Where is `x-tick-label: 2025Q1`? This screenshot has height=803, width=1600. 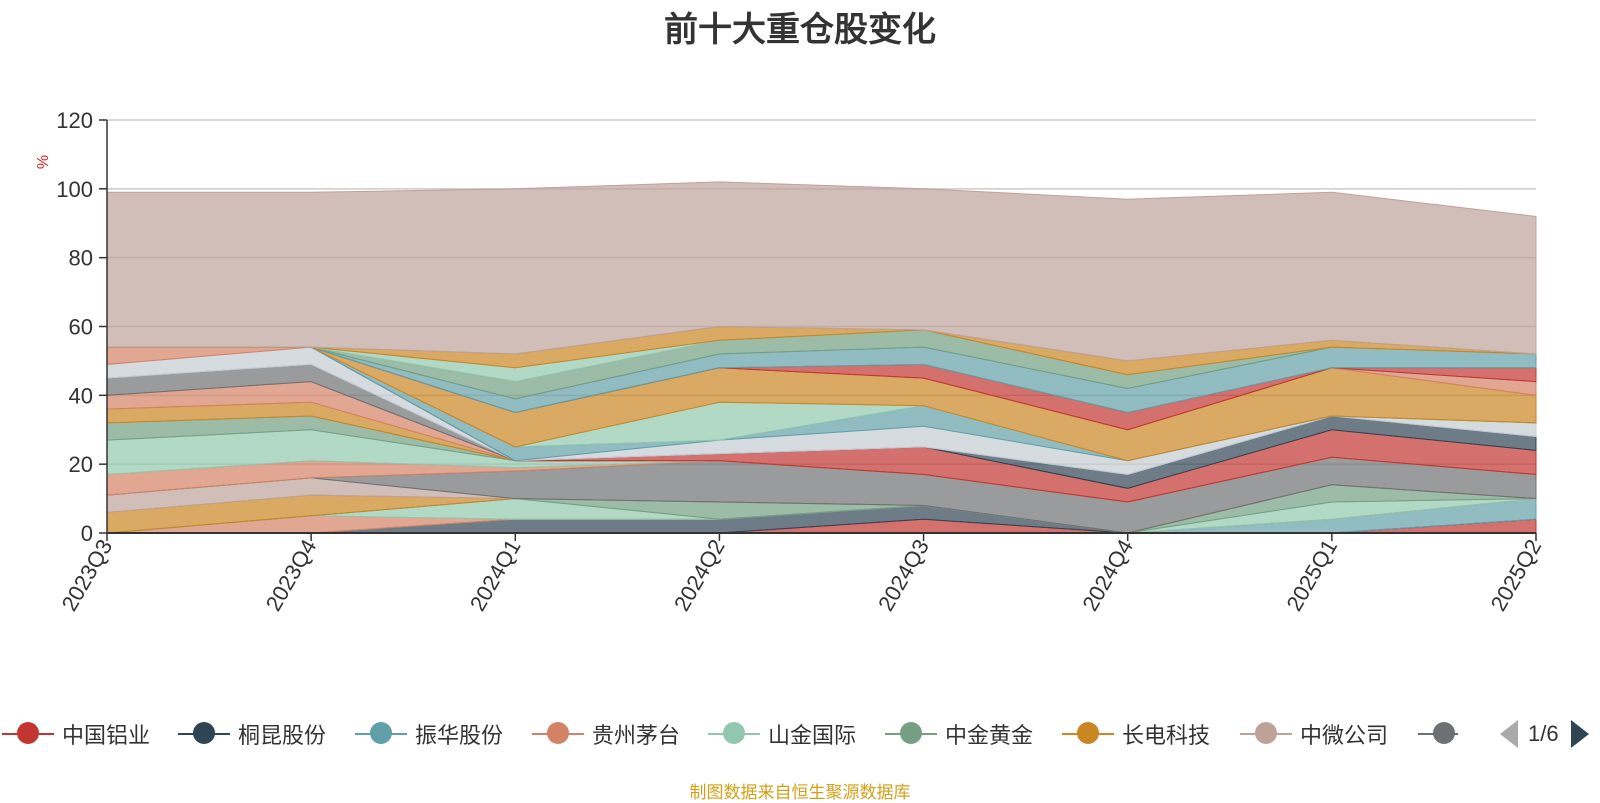 x-tick-label: 2025Q1 is located at coordinates (1311, 575).